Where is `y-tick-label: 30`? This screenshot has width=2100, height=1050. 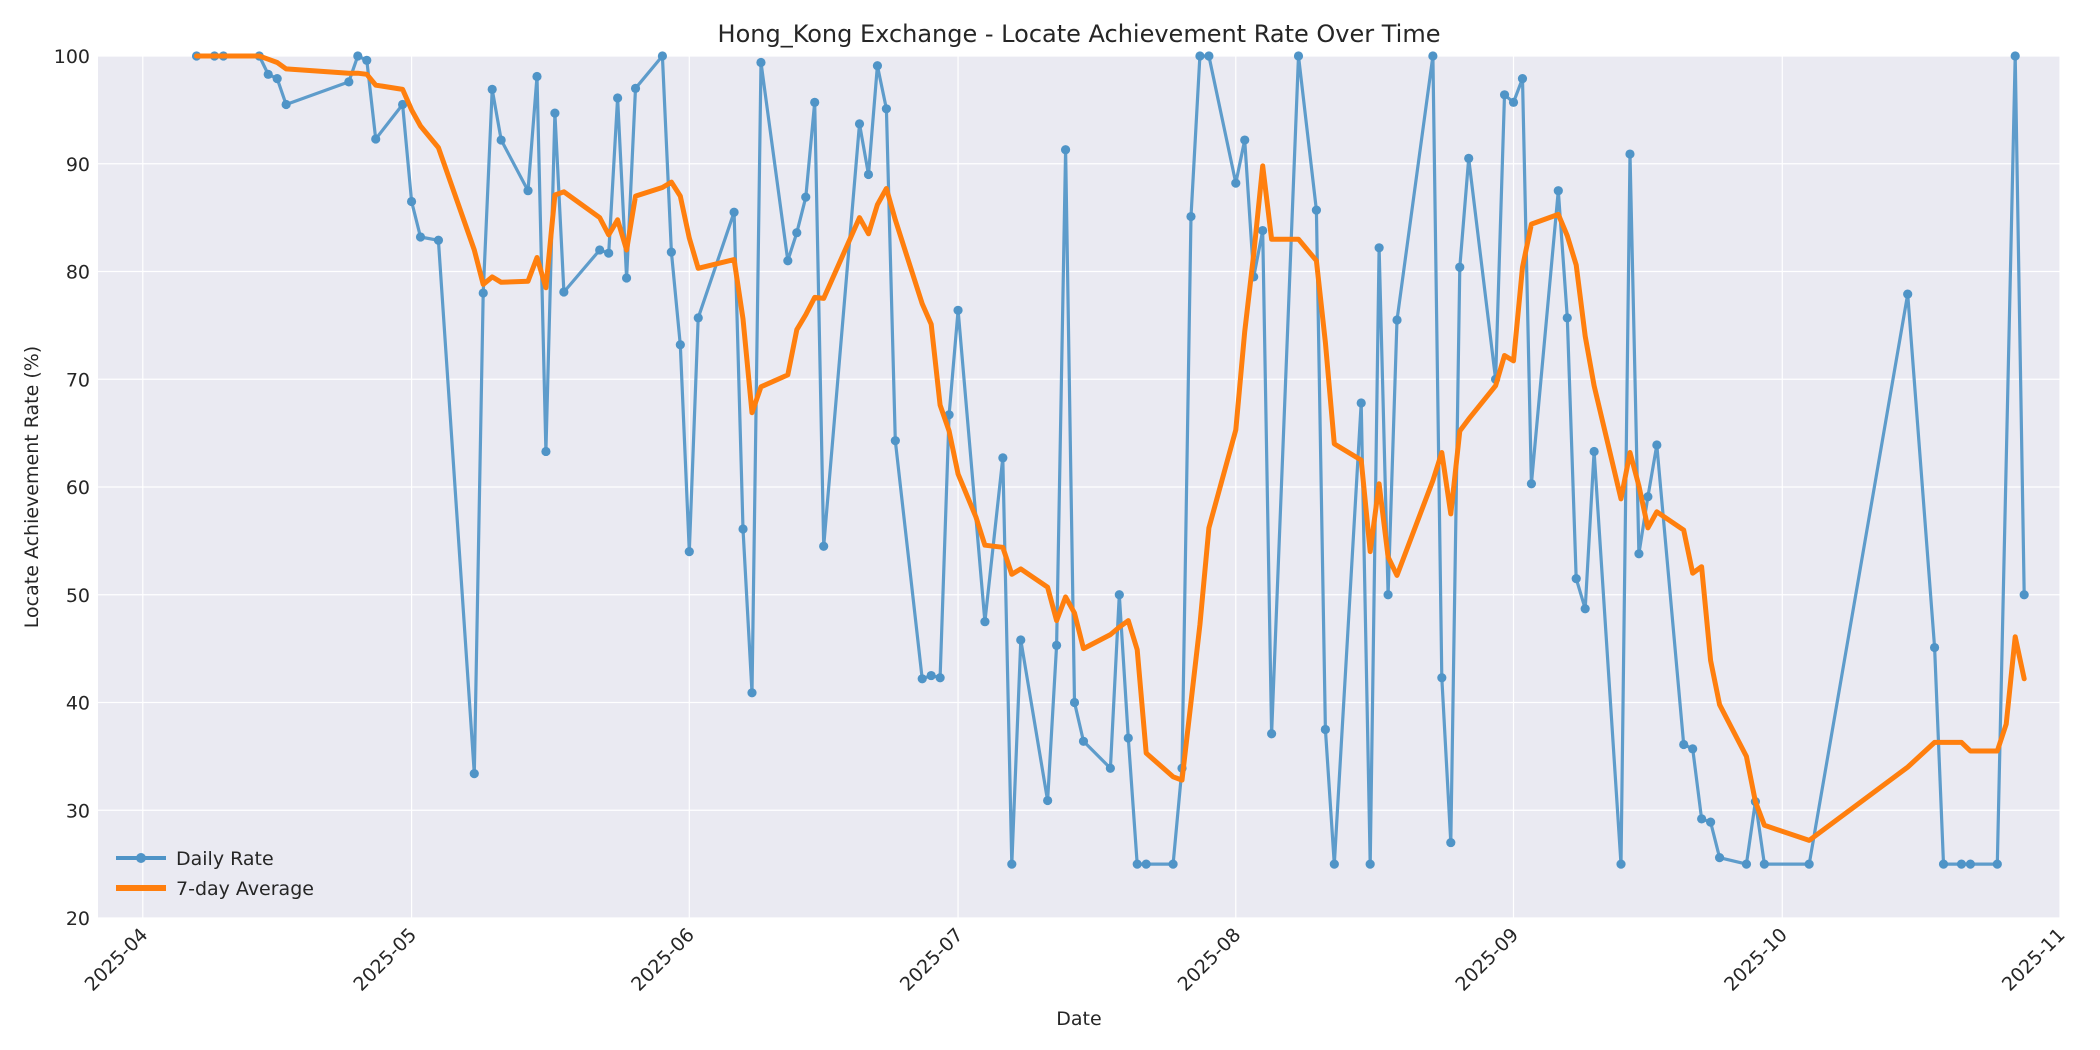 y-tick-label: 30 is located at coordinates (78, 811).